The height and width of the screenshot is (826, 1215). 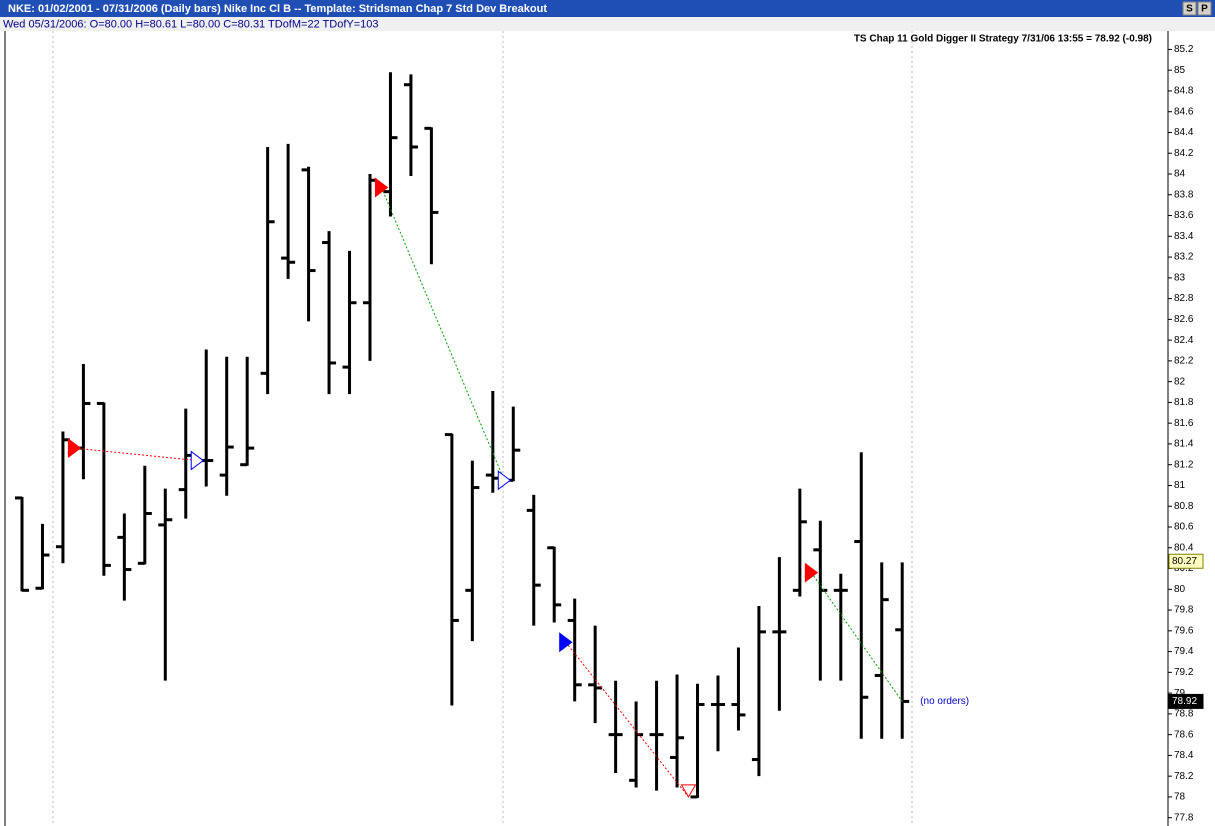 What do you see at coordinates (1180, 693) in the screenshot?
I see `y-tick-label: 79` at bounding box center [1180, 693].